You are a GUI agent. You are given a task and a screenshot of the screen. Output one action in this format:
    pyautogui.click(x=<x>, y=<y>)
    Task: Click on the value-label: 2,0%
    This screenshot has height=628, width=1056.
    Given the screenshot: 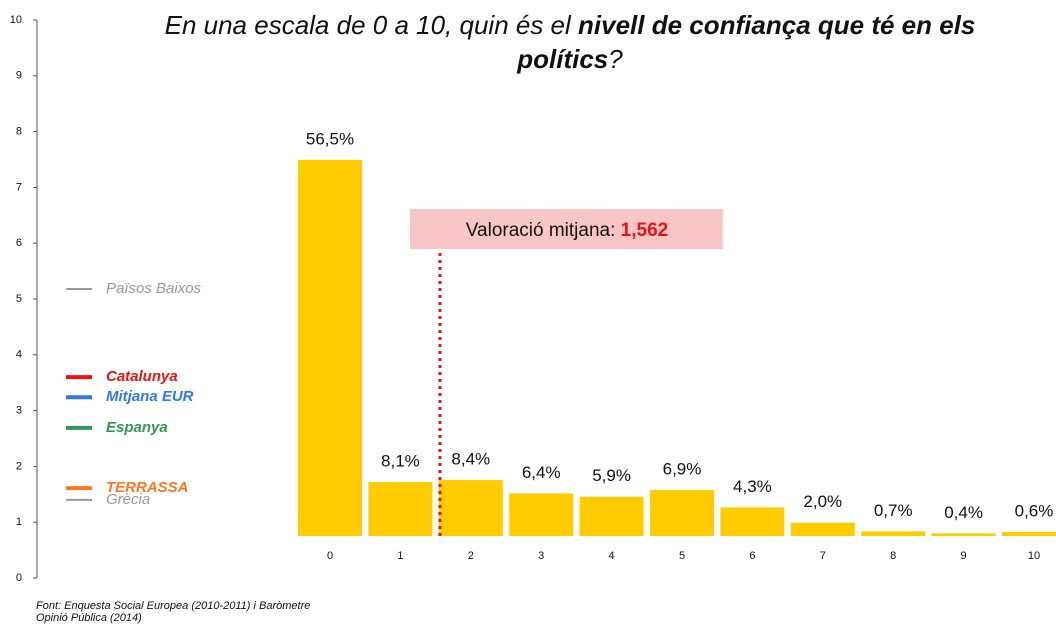 What is the action you would take?
    pyautogui.click(x=822, y=501)
    